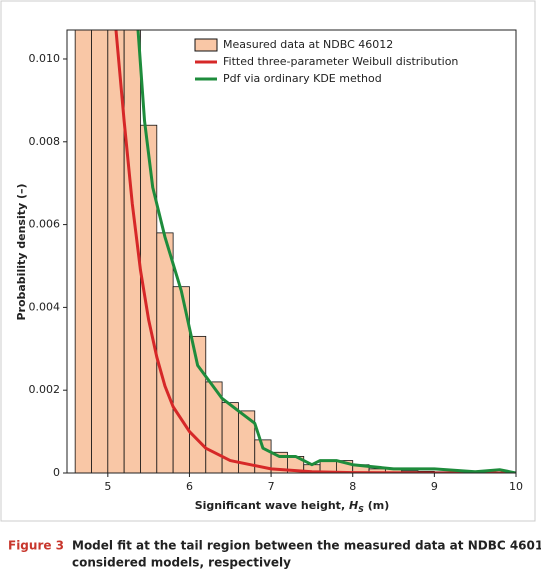  I want to click on x-tick-label: 9, so click(434, 486).